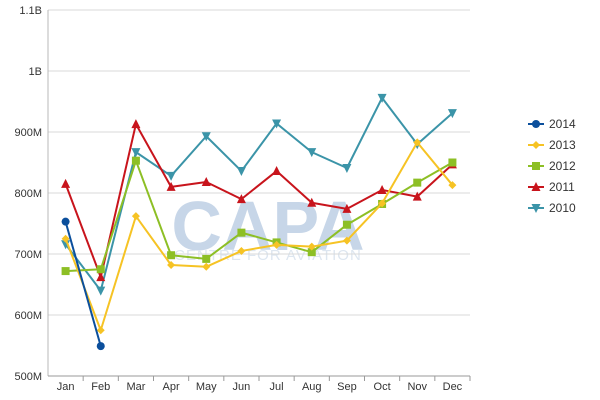 The image size is (600, 400). I want to click on point-2012-Nov, so click(417, 182).